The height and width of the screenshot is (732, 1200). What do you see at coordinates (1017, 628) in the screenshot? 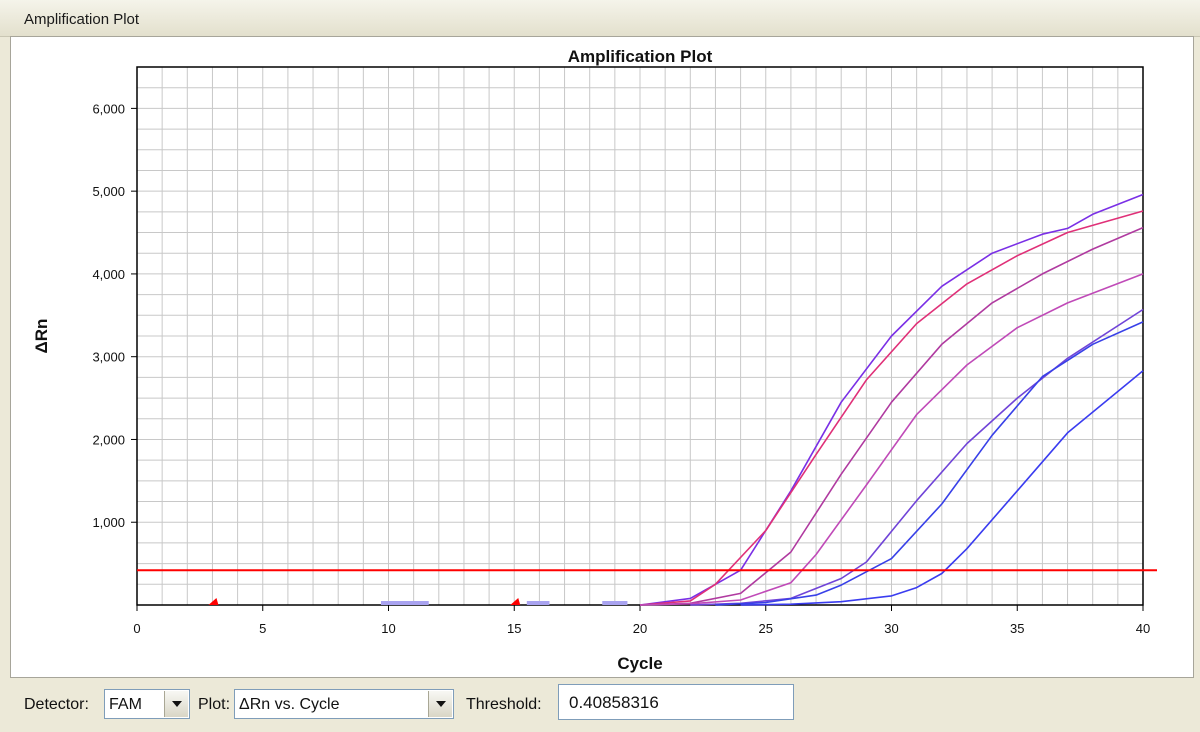
I see `x-tick-label: 35` at bounding box center [1017, 628].